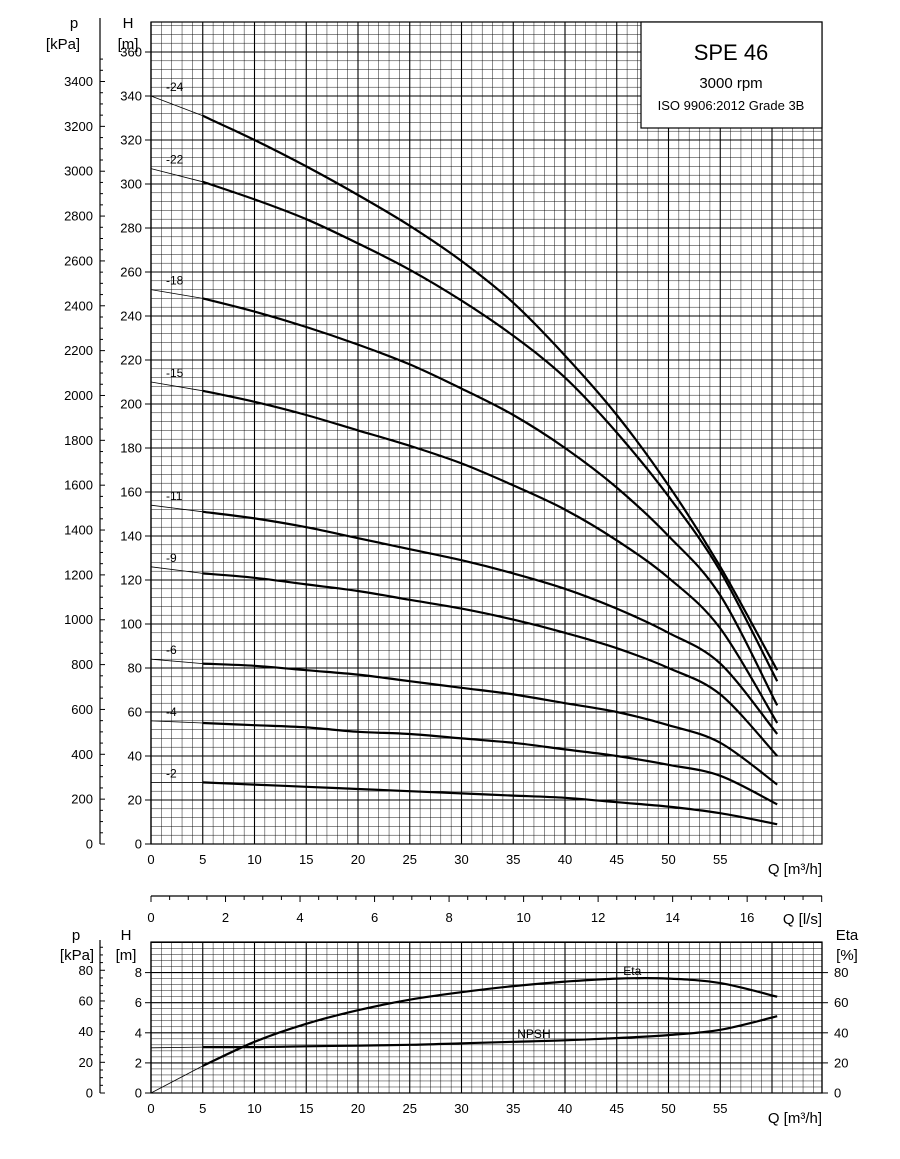 The image size is (900, 1159). I want to click on bottom-h-label: H, so click(126, 935).